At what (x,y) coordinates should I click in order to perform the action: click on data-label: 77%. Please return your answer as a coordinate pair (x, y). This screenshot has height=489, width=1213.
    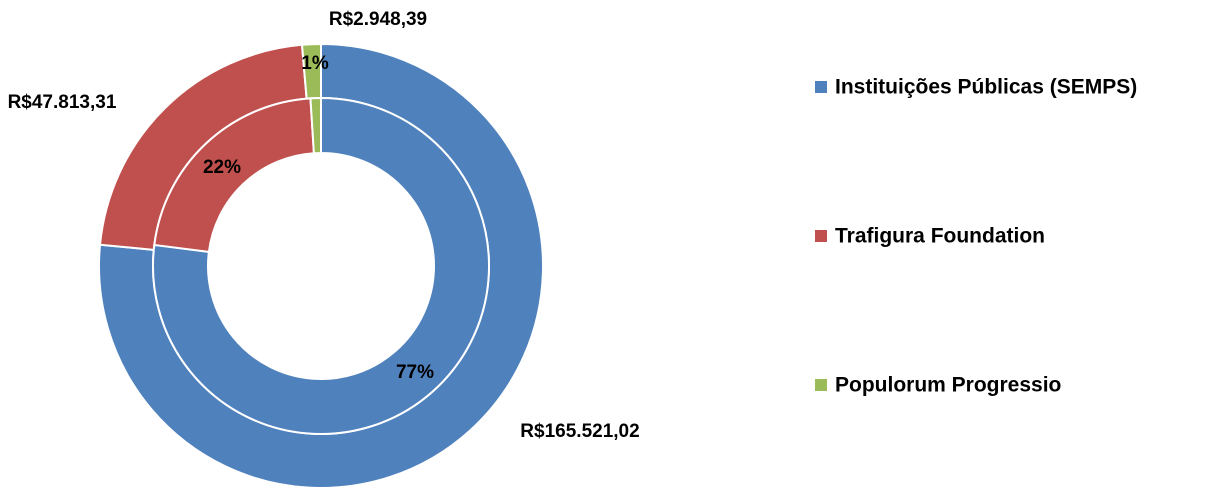
    Looking at the image, I should click on (415, 372).